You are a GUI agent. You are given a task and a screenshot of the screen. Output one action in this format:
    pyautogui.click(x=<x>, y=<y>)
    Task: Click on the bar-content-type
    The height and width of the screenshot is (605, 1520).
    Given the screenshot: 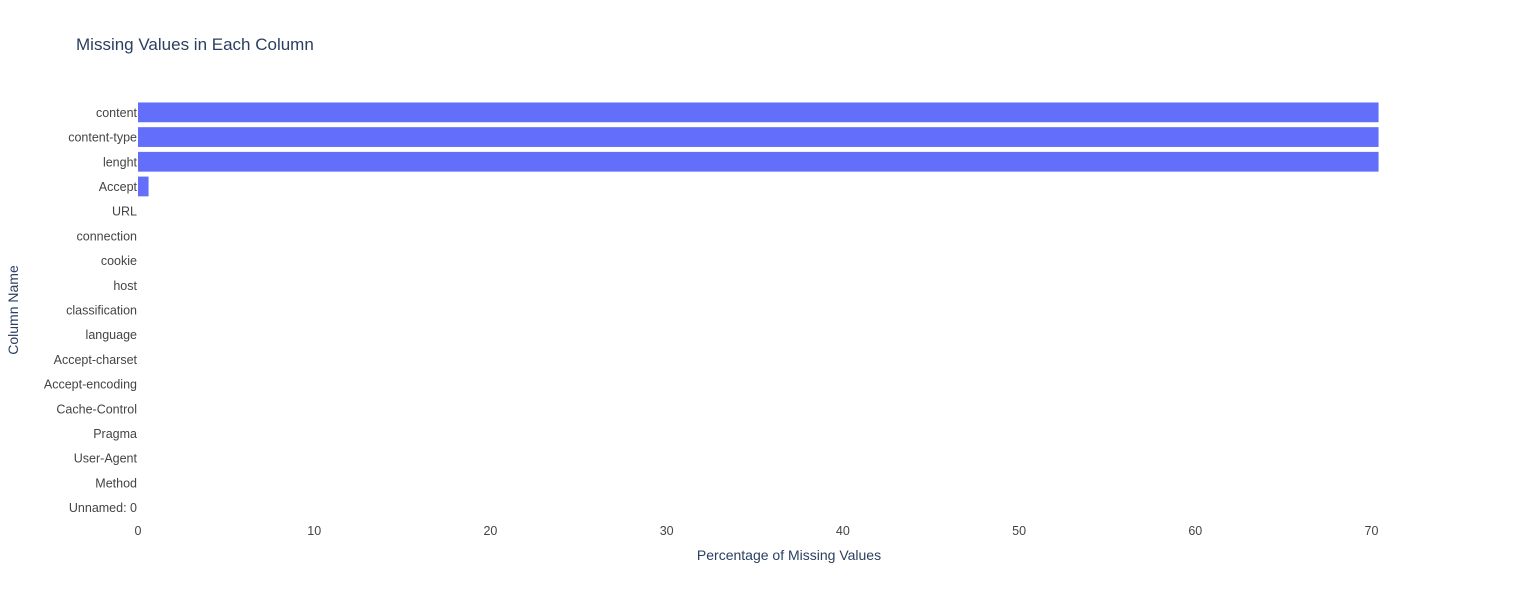 What is the action you would take?
    pyautogui.click(x=758, y=137)
    